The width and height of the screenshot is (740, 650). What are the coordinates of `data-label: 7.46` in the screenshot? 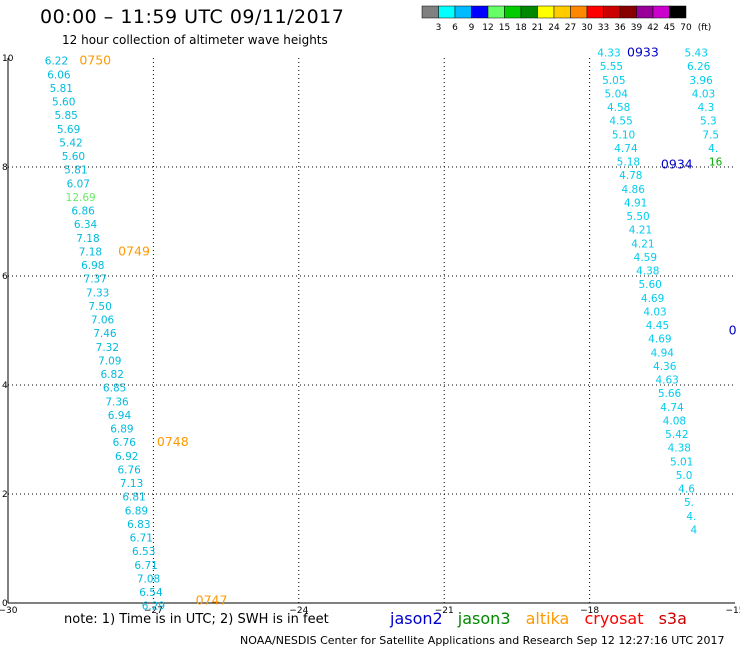 It's located at (105, 334).